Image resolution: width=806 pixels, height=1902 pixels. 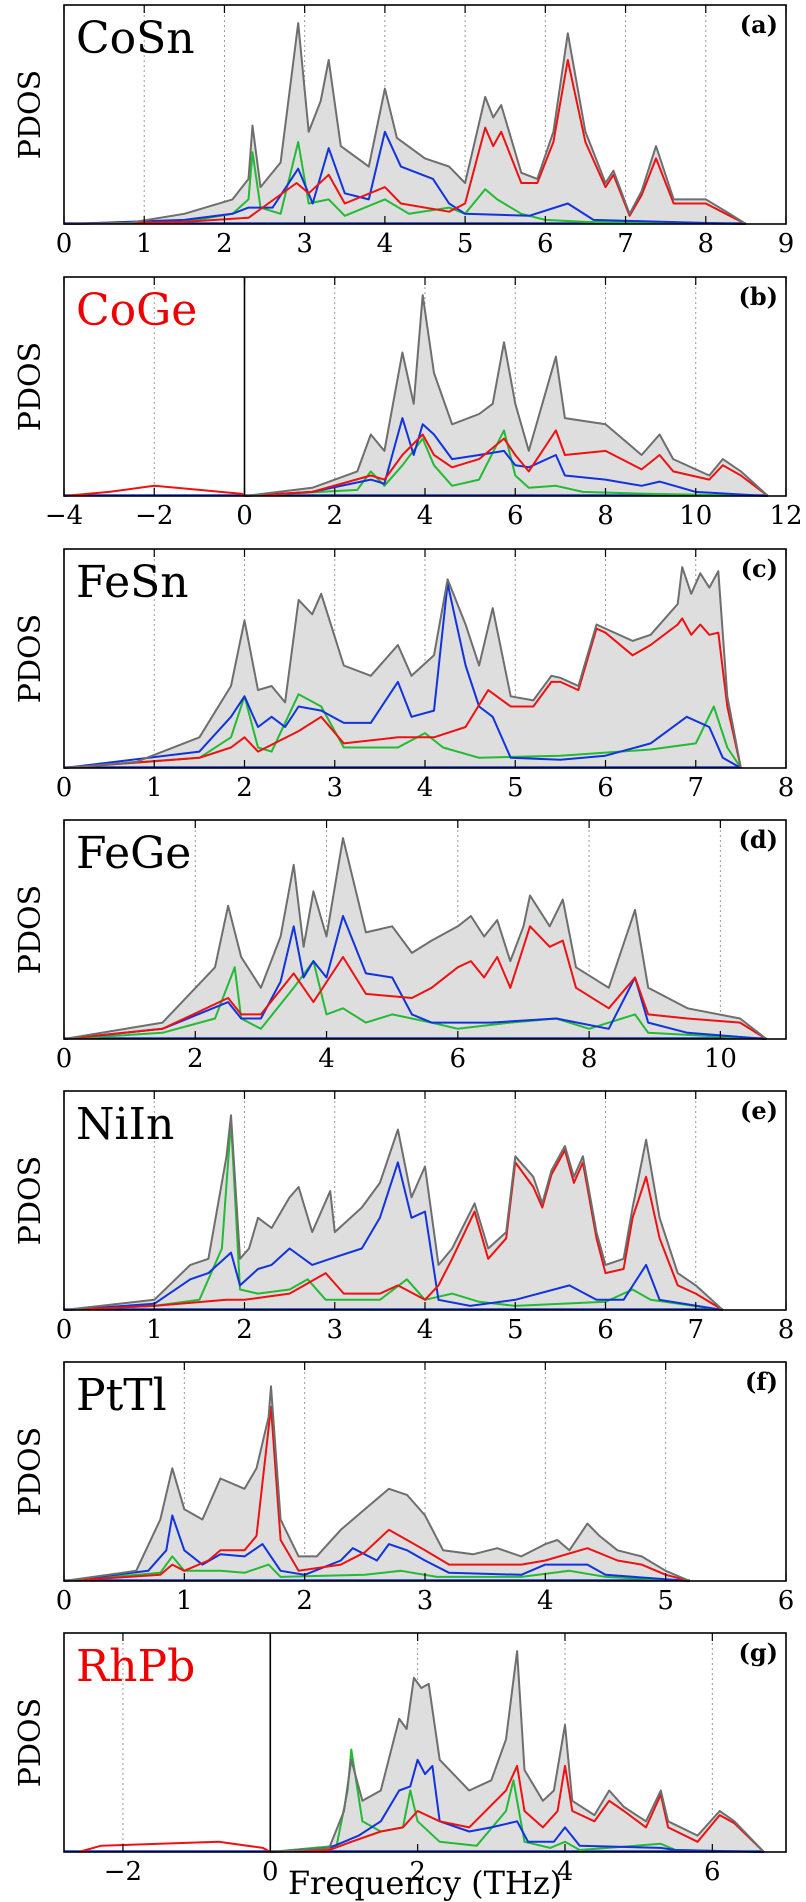 I want to click on panel-title: CoSn, so click(x=135, y=38).